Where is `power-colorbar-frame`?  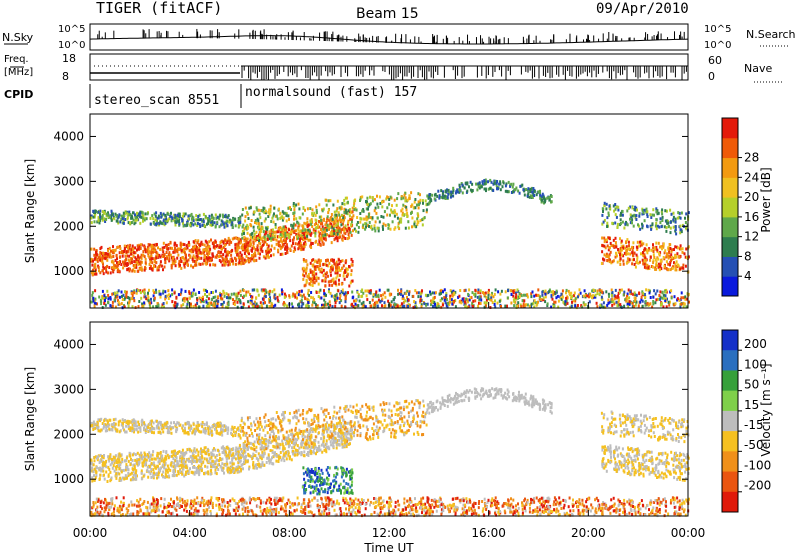 power-colorbar-frame is located at coordinates (730, 207).